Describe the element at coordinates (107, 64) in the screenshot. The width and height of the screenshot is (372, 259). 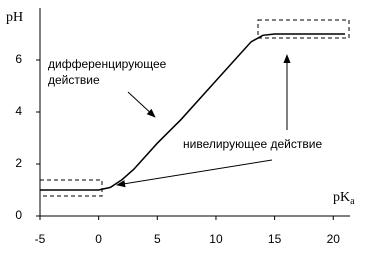
I see `annotation: дифференцирующее` at that location.